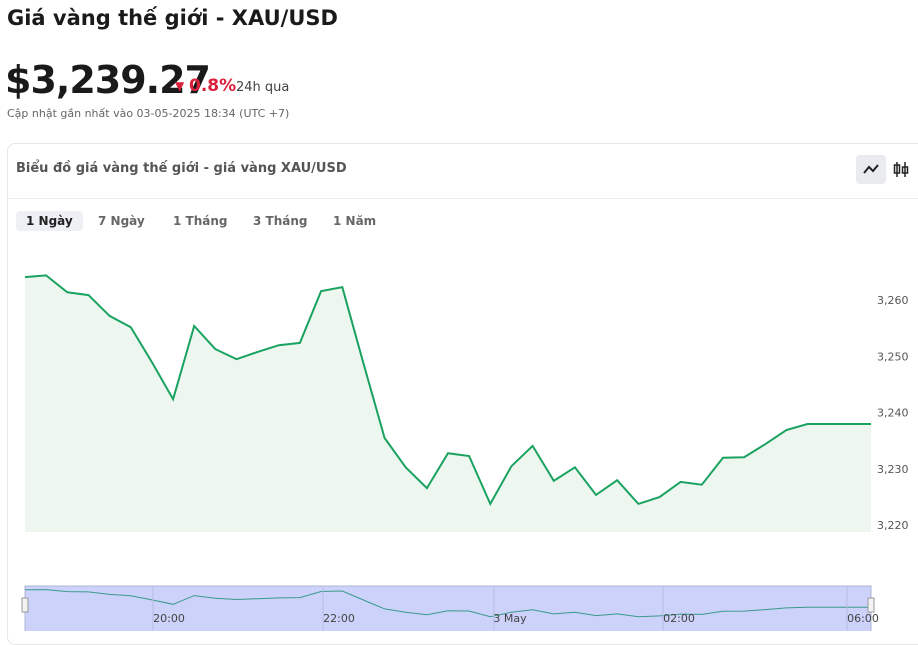  Describe the element at coordinates (263, 87) in the screenshot. I see `change-period: 24h qua` at that location.